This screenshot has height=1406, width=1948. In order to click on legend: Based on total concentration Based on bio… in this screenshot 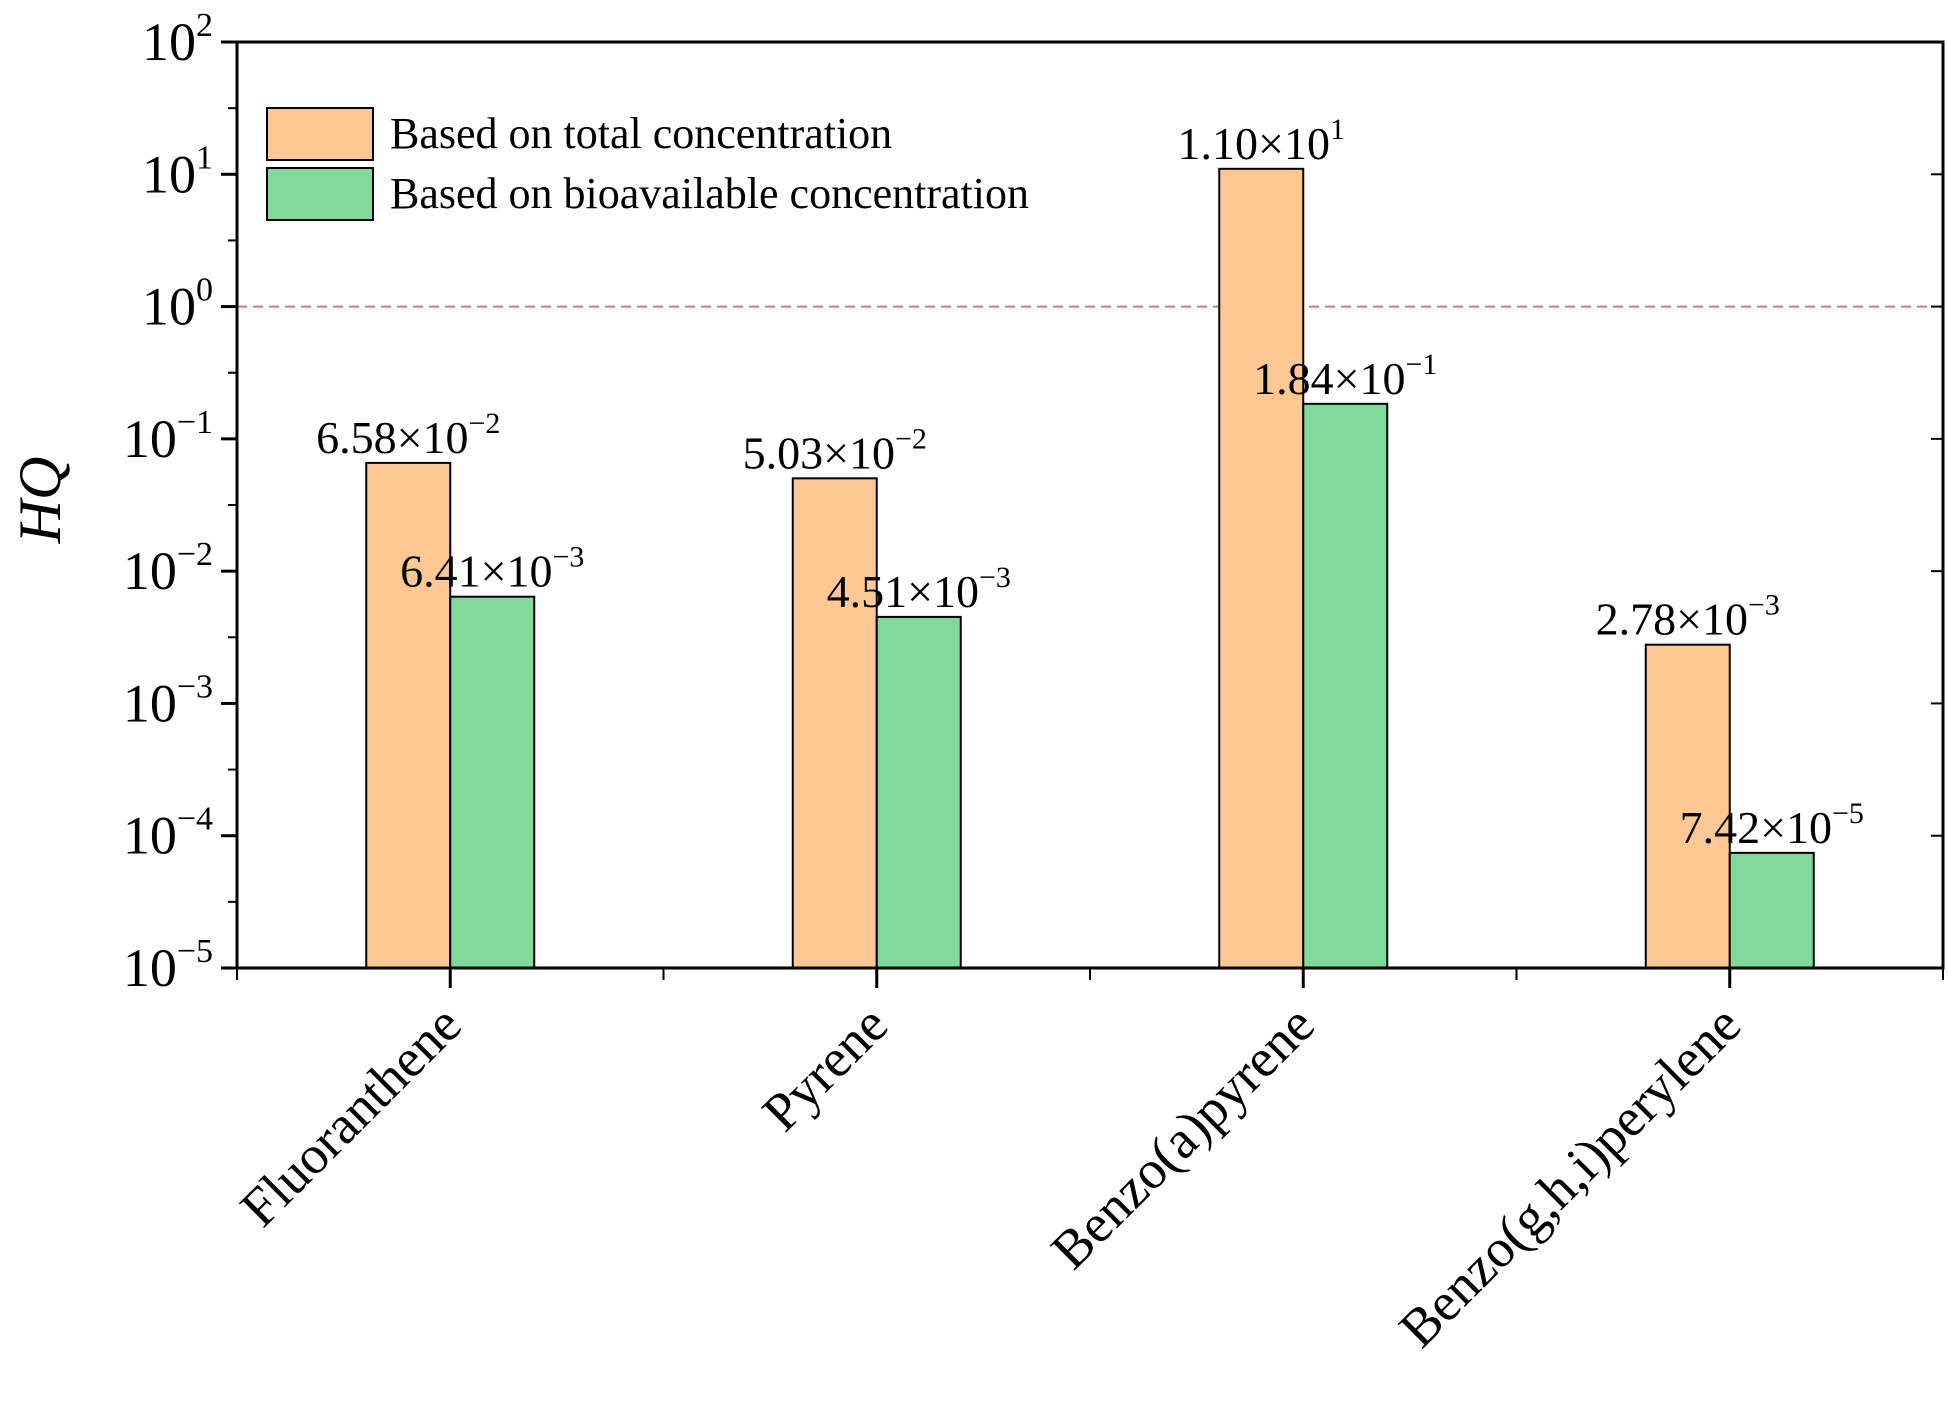, I will do `click(647, 164)`.